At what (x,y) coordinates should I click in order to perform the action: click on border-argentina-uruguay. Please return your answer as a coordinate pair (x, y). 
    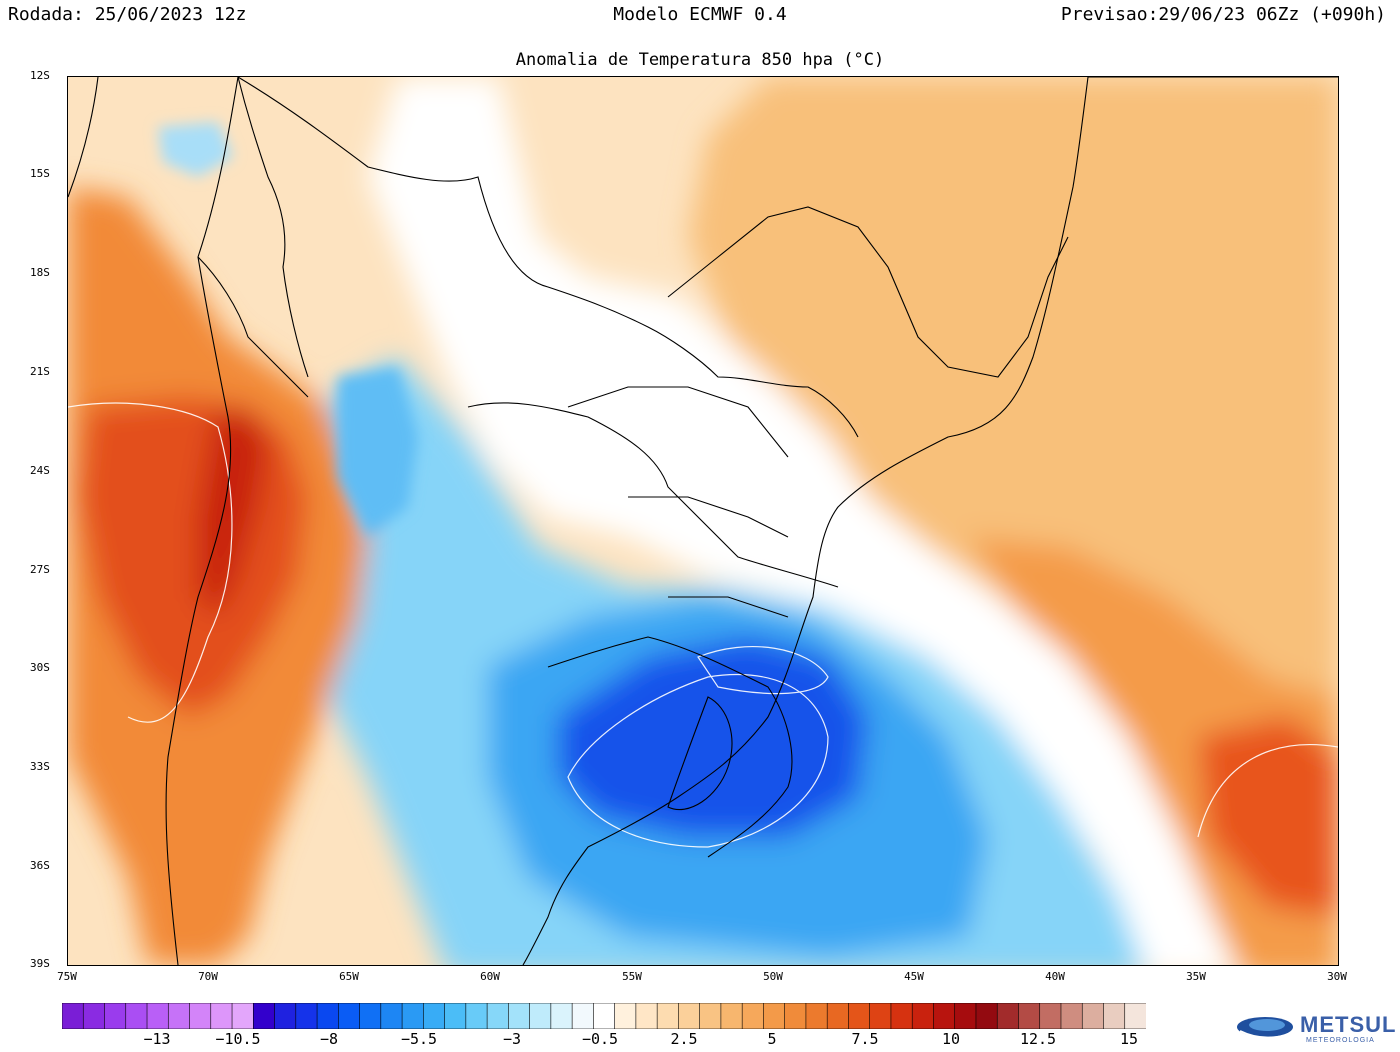
    Looking at the image, I should click on (670, 747).